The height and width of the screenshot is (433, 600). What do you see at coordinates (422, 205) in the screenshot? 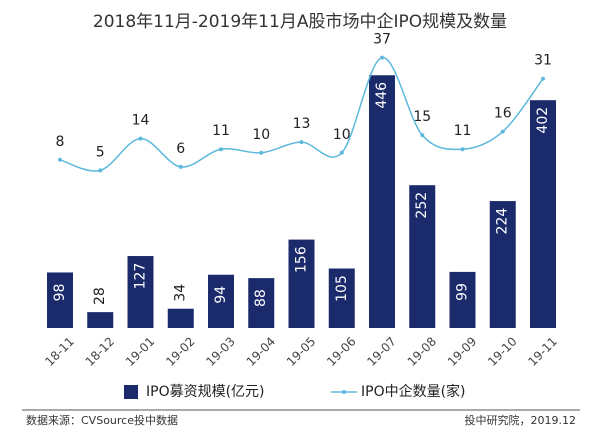
I see `data-label: 252` at bounding box center [422, 205].